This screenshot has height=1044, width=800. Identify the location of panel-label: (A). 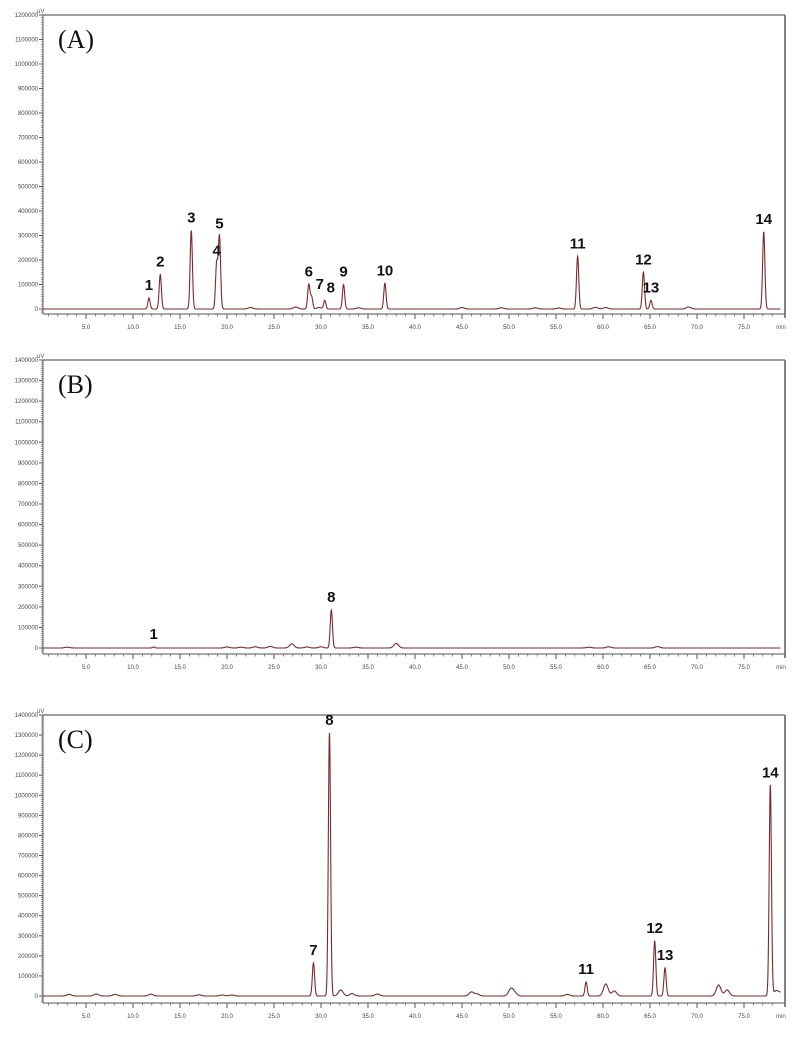
(76, 39).